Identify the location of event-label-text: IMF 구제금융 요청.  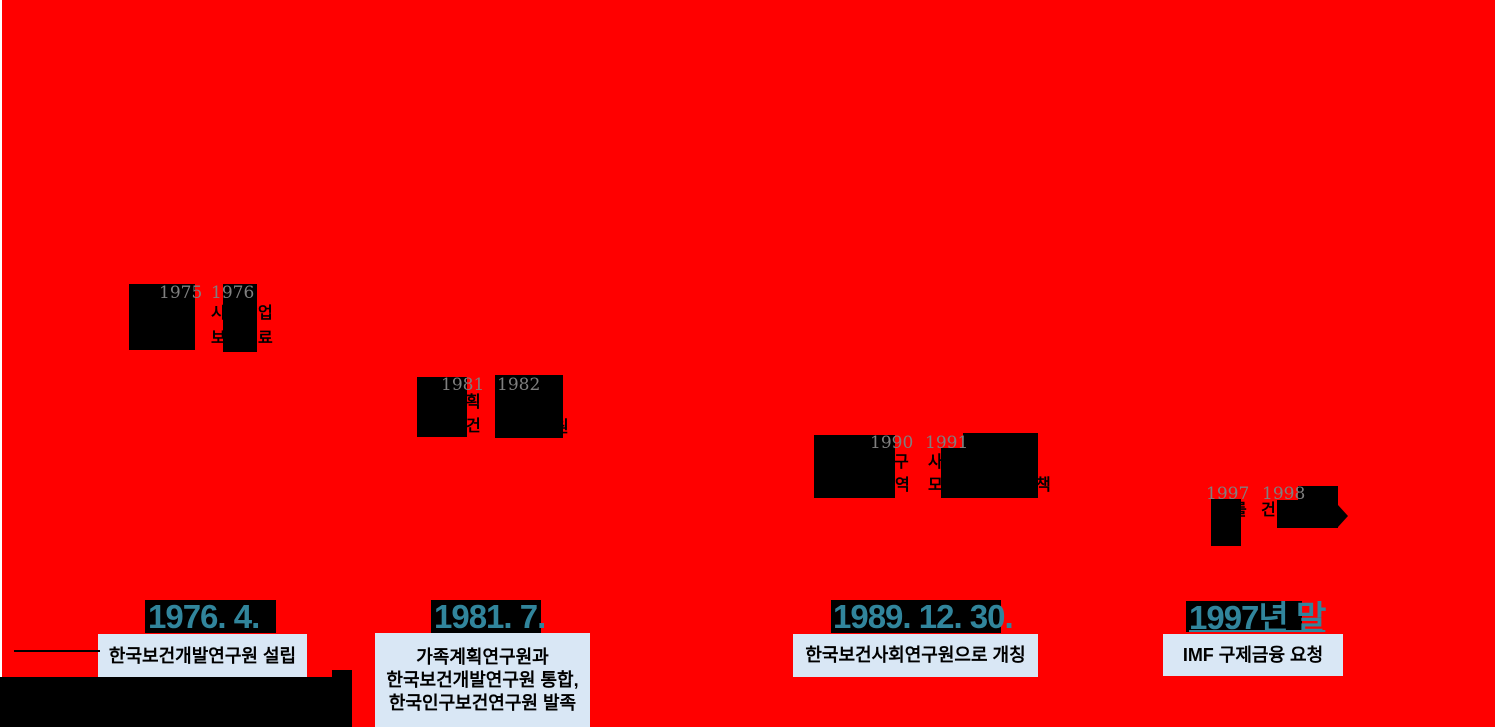
(1253, 654).